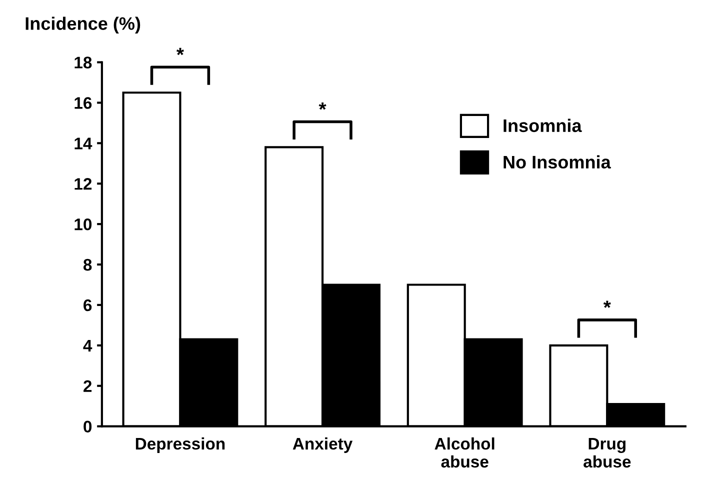 This screenshot has width=703, height=479. Describe the element at coordinates (88, 386) in the screenshot. I see `y-tick-label: 2` at that location.